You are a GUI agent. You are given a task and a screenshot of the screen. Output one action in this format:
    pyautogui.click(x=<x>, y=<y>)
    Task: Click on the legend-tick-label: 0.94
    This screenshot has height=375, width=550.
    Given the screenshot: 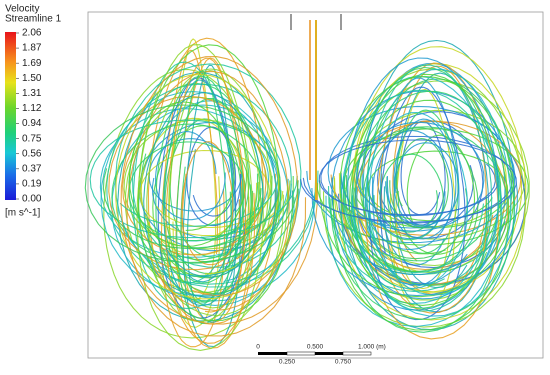 What is the action you would take?
    pyautogui.click(x=32, y=123)
    